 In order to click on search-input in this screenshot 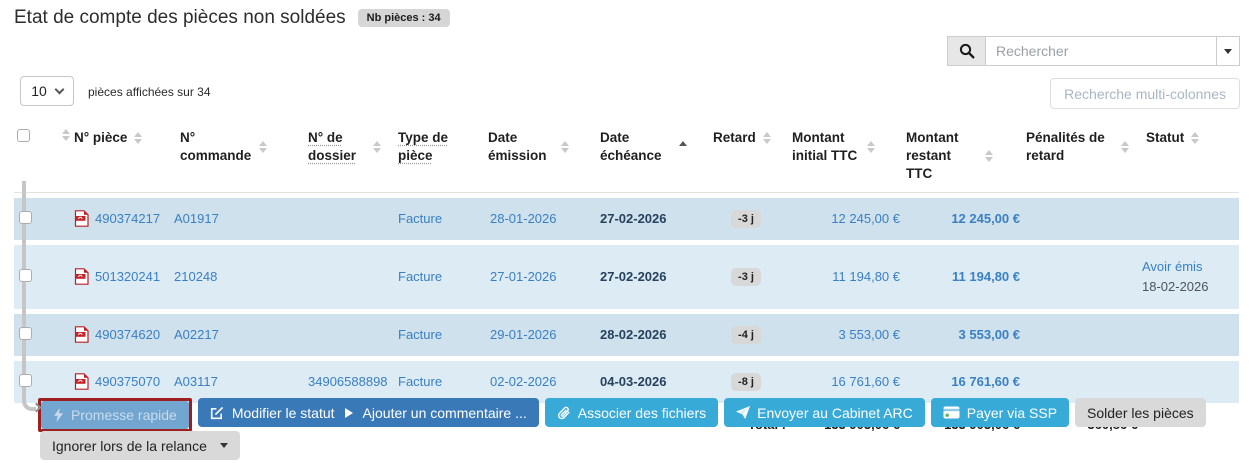, I will do `click(1101, 51)`.